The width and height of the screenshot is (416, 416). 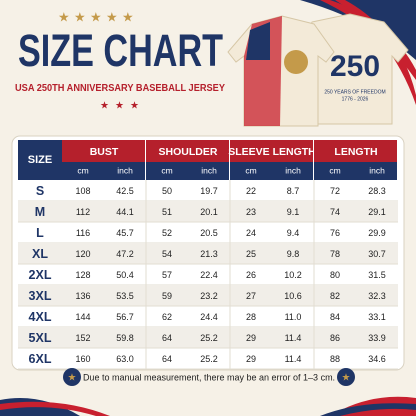 What do you see at coordinates (293, 296) in the screenshot?
I see `measurement: 10.6` at bounding box center [293, 296].